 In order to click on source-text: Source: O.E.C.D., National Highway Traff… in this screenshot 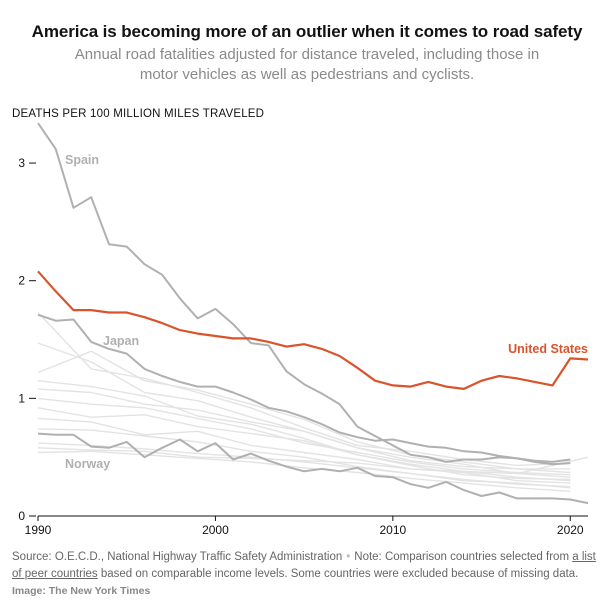, I will do `click(177, 557)`.